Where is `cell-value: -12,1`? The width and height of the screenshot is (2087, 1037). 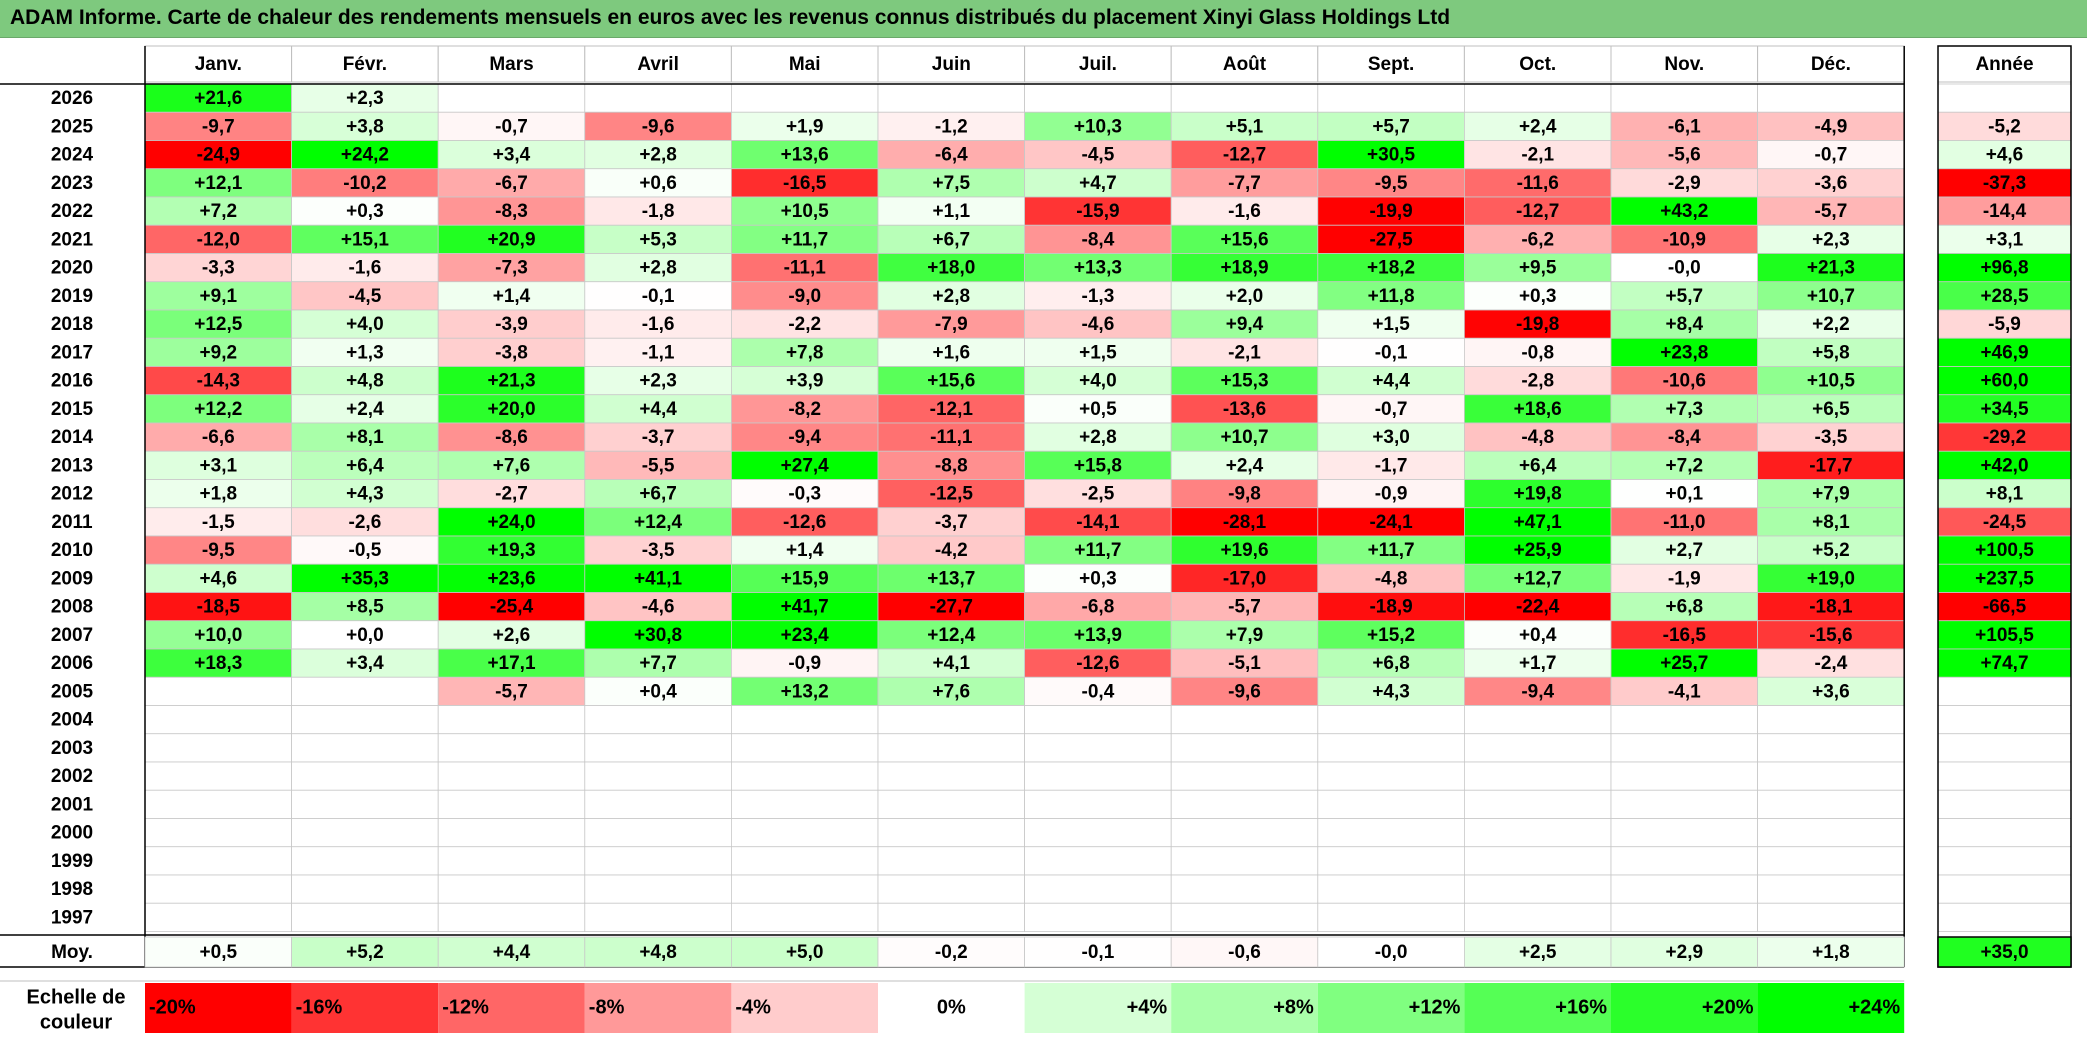 cell-value: -12,1 is located at coordinates (952, 409).